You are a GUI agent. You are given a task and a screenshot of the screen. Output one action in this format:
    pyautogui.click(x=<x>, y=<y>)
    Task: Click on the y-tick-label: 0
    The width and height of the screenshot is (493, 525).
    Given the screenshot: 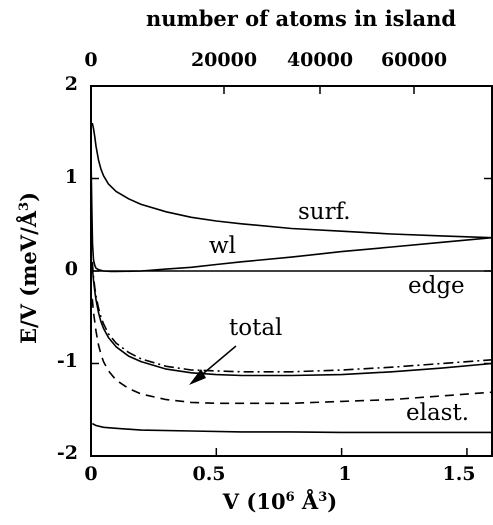 What is the action you would take?
    pyautogui.click(x=71, y=269)
    